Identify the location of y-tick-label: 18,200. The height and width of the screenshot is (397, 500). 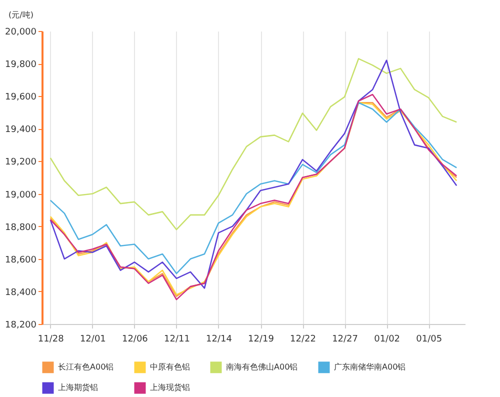
(21, 325).